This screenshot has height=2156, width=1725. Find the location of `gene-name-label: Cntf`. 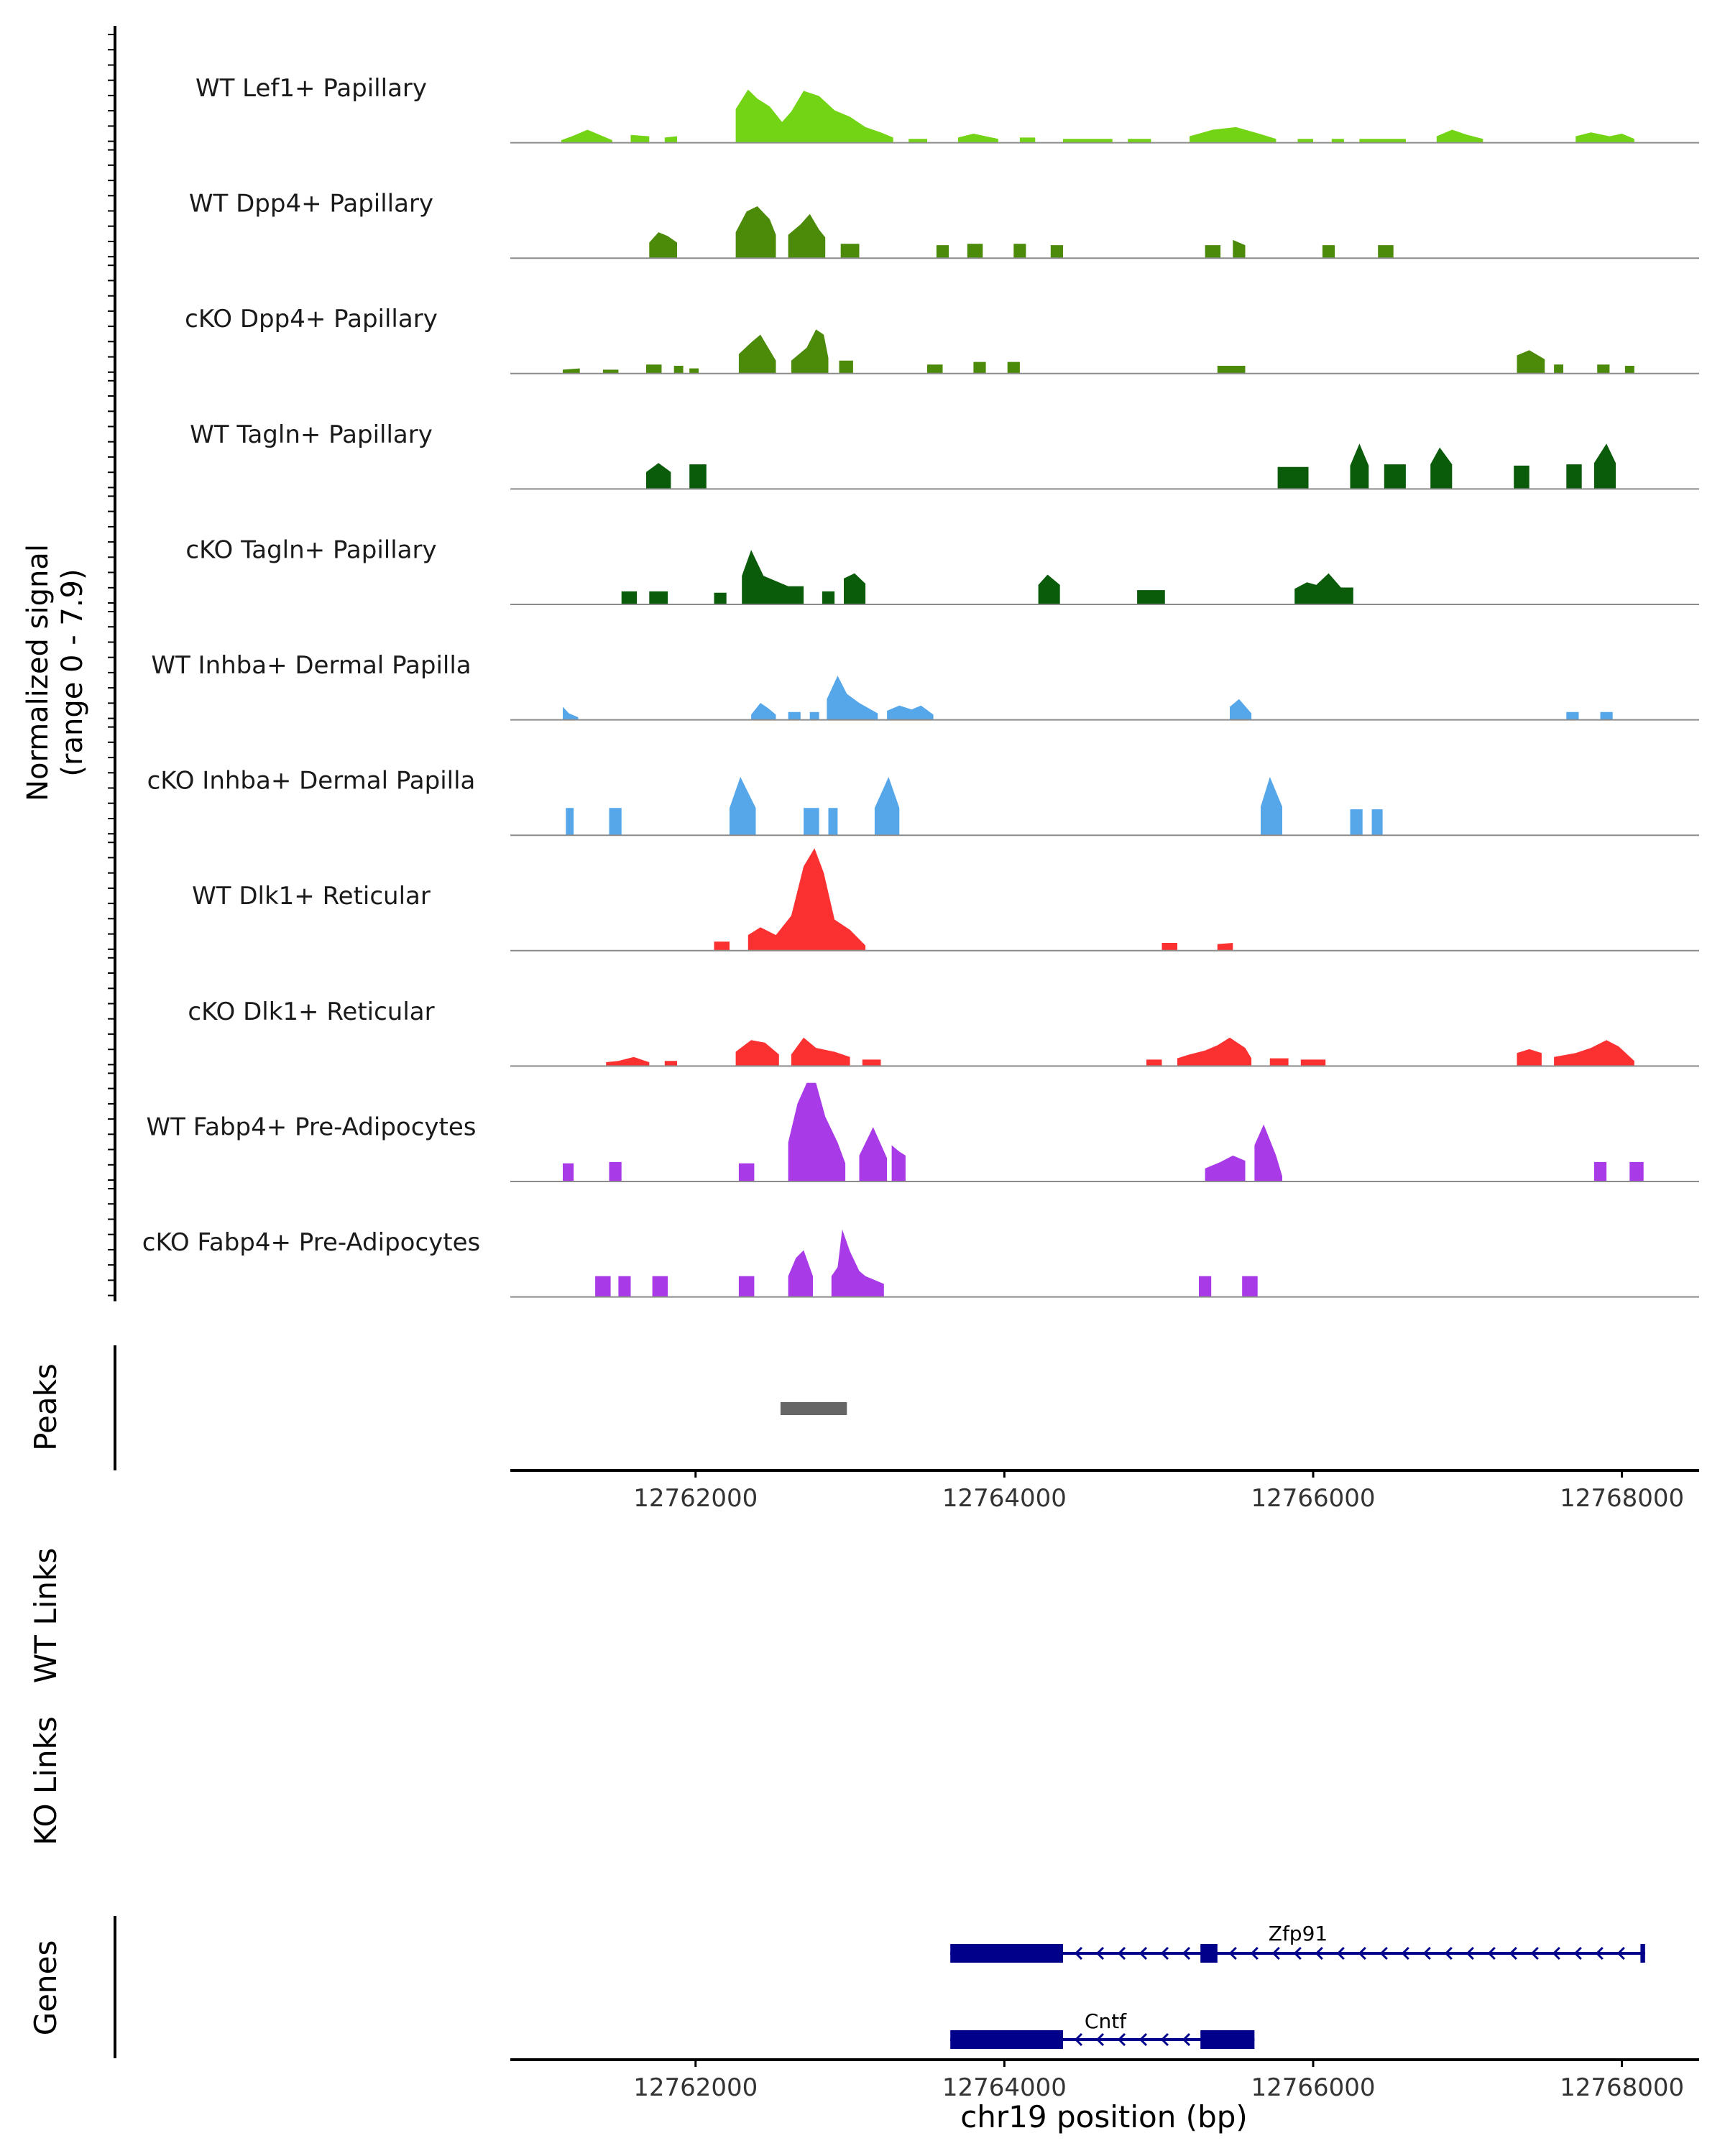

gene-name-label: Cntf is located at coordinates (1106, 2021).